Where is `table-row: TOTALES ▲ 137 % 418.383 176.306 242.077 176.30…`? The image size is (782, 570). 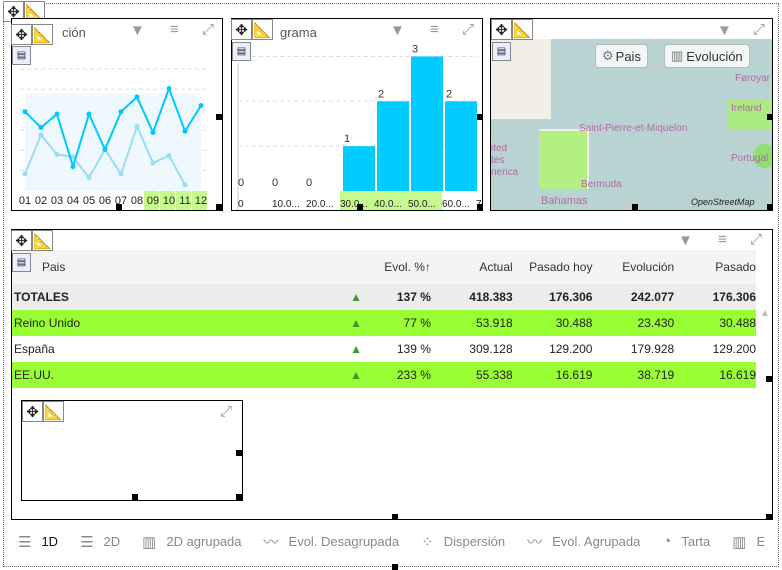 table-row: TOTALES ▲ 137 % 418.383 176.306 242.077 176.30… is located at coordinates (384, 297).